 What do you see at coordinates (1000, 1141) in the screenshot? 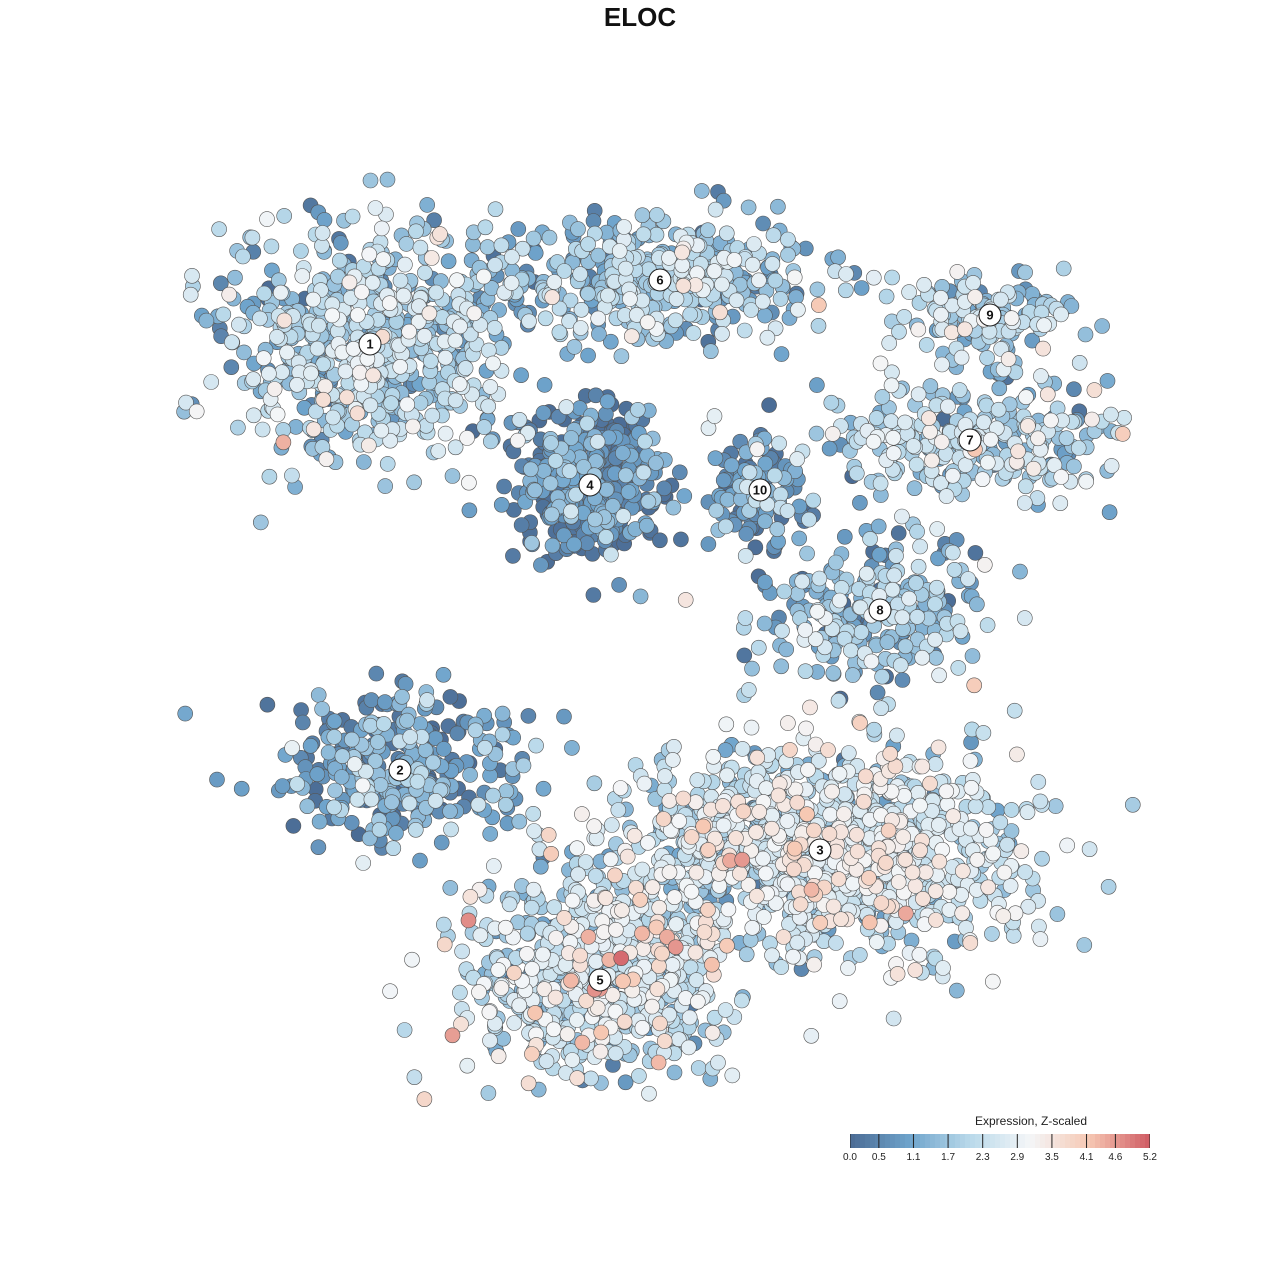
I see `legend-colorbar` at bounding box center [1000, 1141].